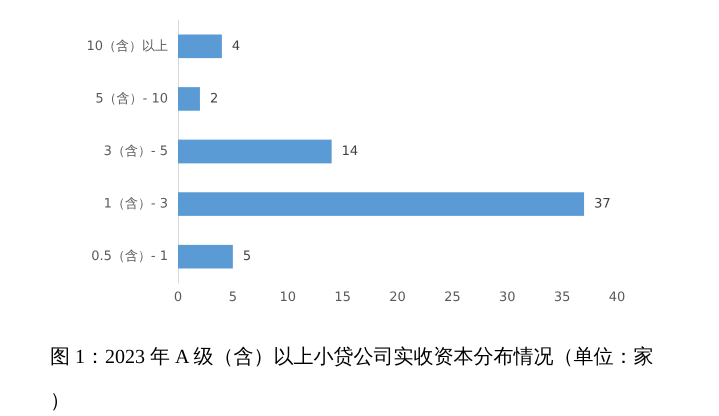  What do you see at coordinates (507, 297) in the screenshot?
I see `x-tick-label: 30` at bounding box center [507, 297].